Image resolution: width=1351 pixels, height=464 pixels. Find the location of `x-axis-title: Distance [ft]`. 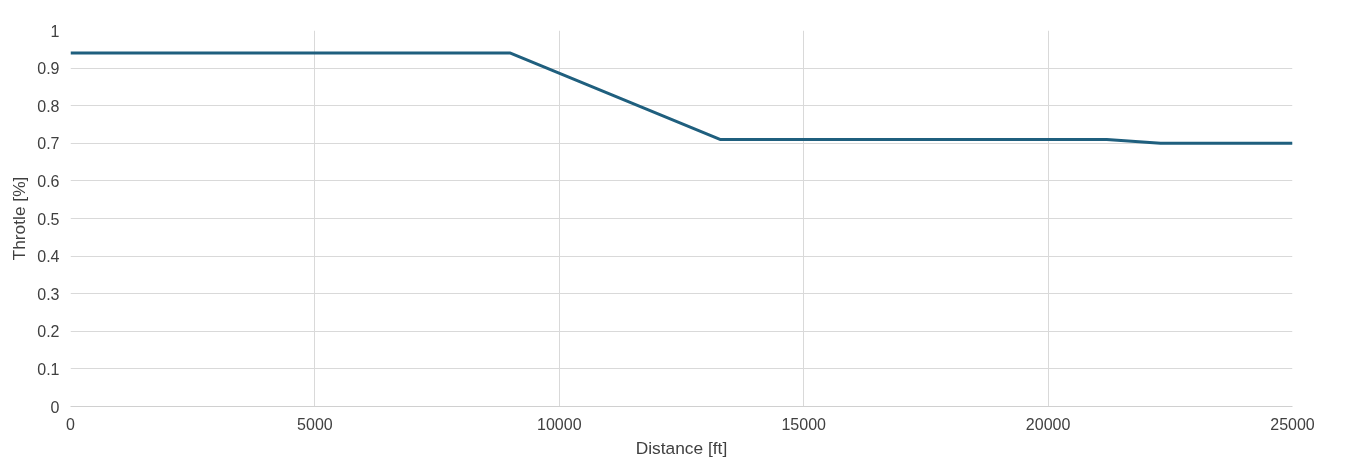

x-axis-title: Distance [ft] is located at coordinates (681, 447).